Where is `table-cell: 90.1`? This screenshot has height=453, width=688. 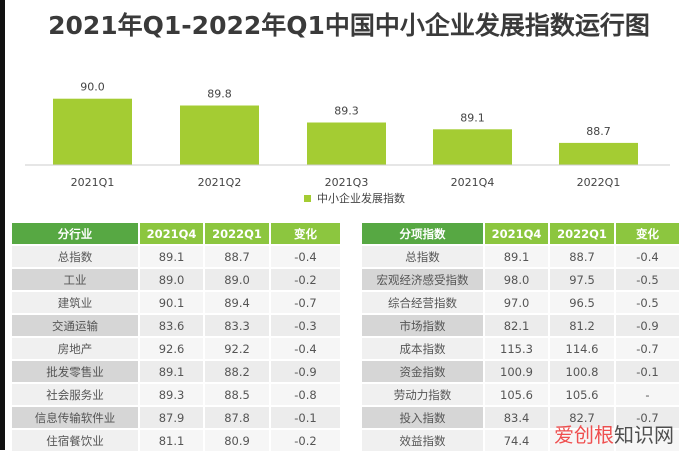 table-cell: 90.1 is located at coordinates (171, 302).